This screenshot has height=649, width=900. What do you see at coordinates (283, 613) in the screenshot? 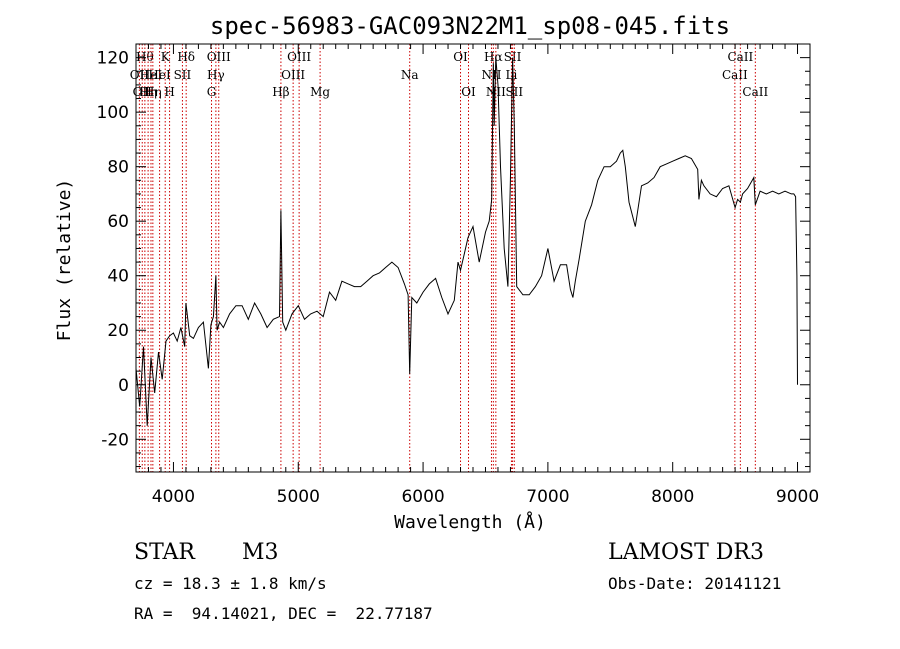
I see `sky-coordinates: RA = 94.14021, DEC = 22.77187` at bounding box center [283, 613].